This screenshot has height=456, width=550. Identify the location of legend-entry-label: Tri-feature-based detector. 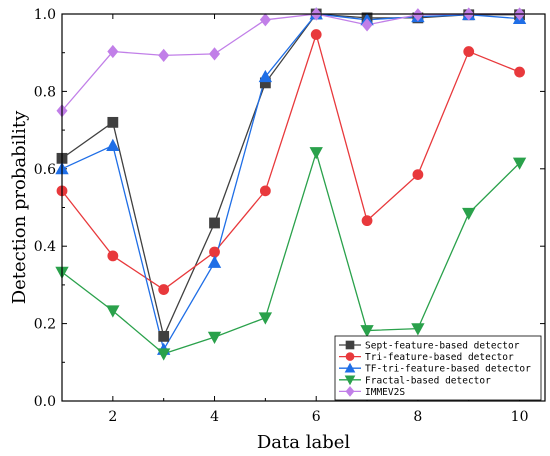
(439, 357).